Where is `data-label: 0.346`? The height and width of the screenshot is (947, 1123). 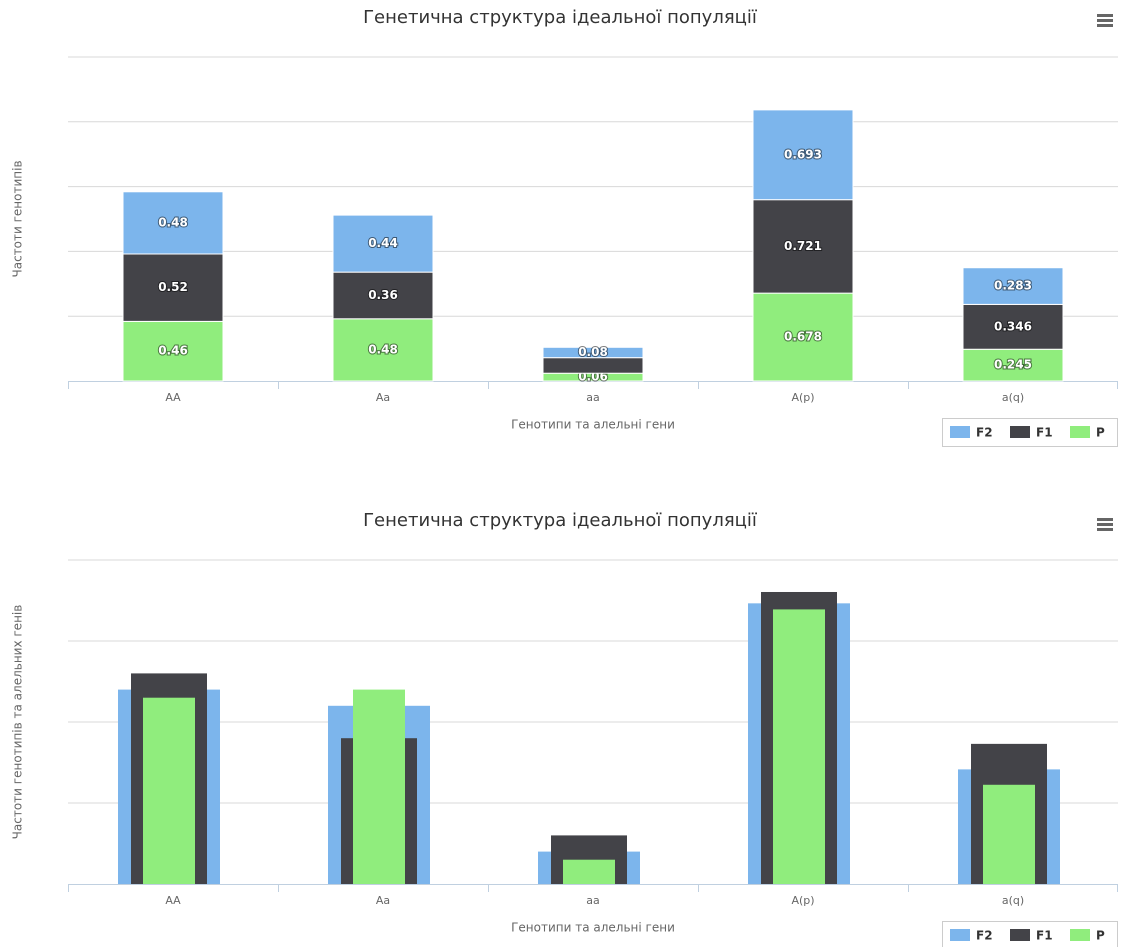
data-label: 0.346 is located at coordinates (1013, 326).